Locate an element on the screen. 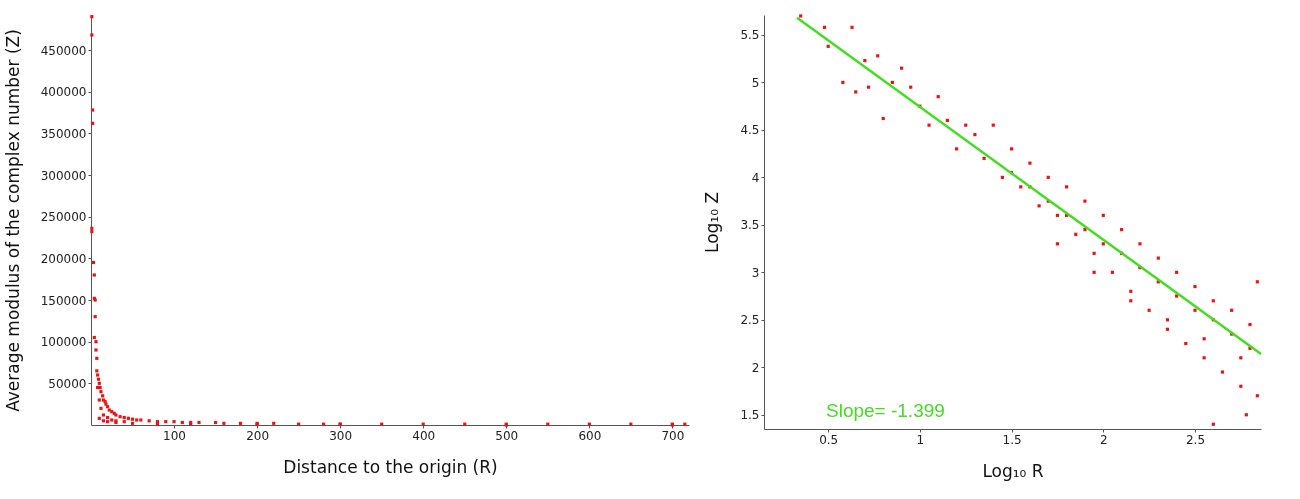  y-tick-label: 400000 is located at coordinates (63, 92).